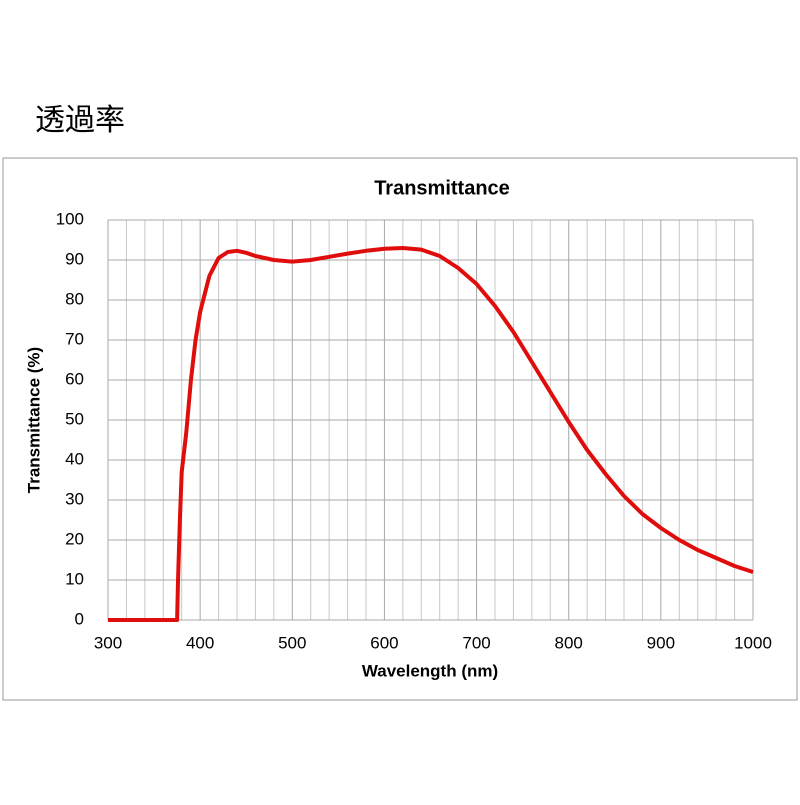 This screenshot has width=800, height=805. I want to click on y-tick-label: 80, so click(74, 298).